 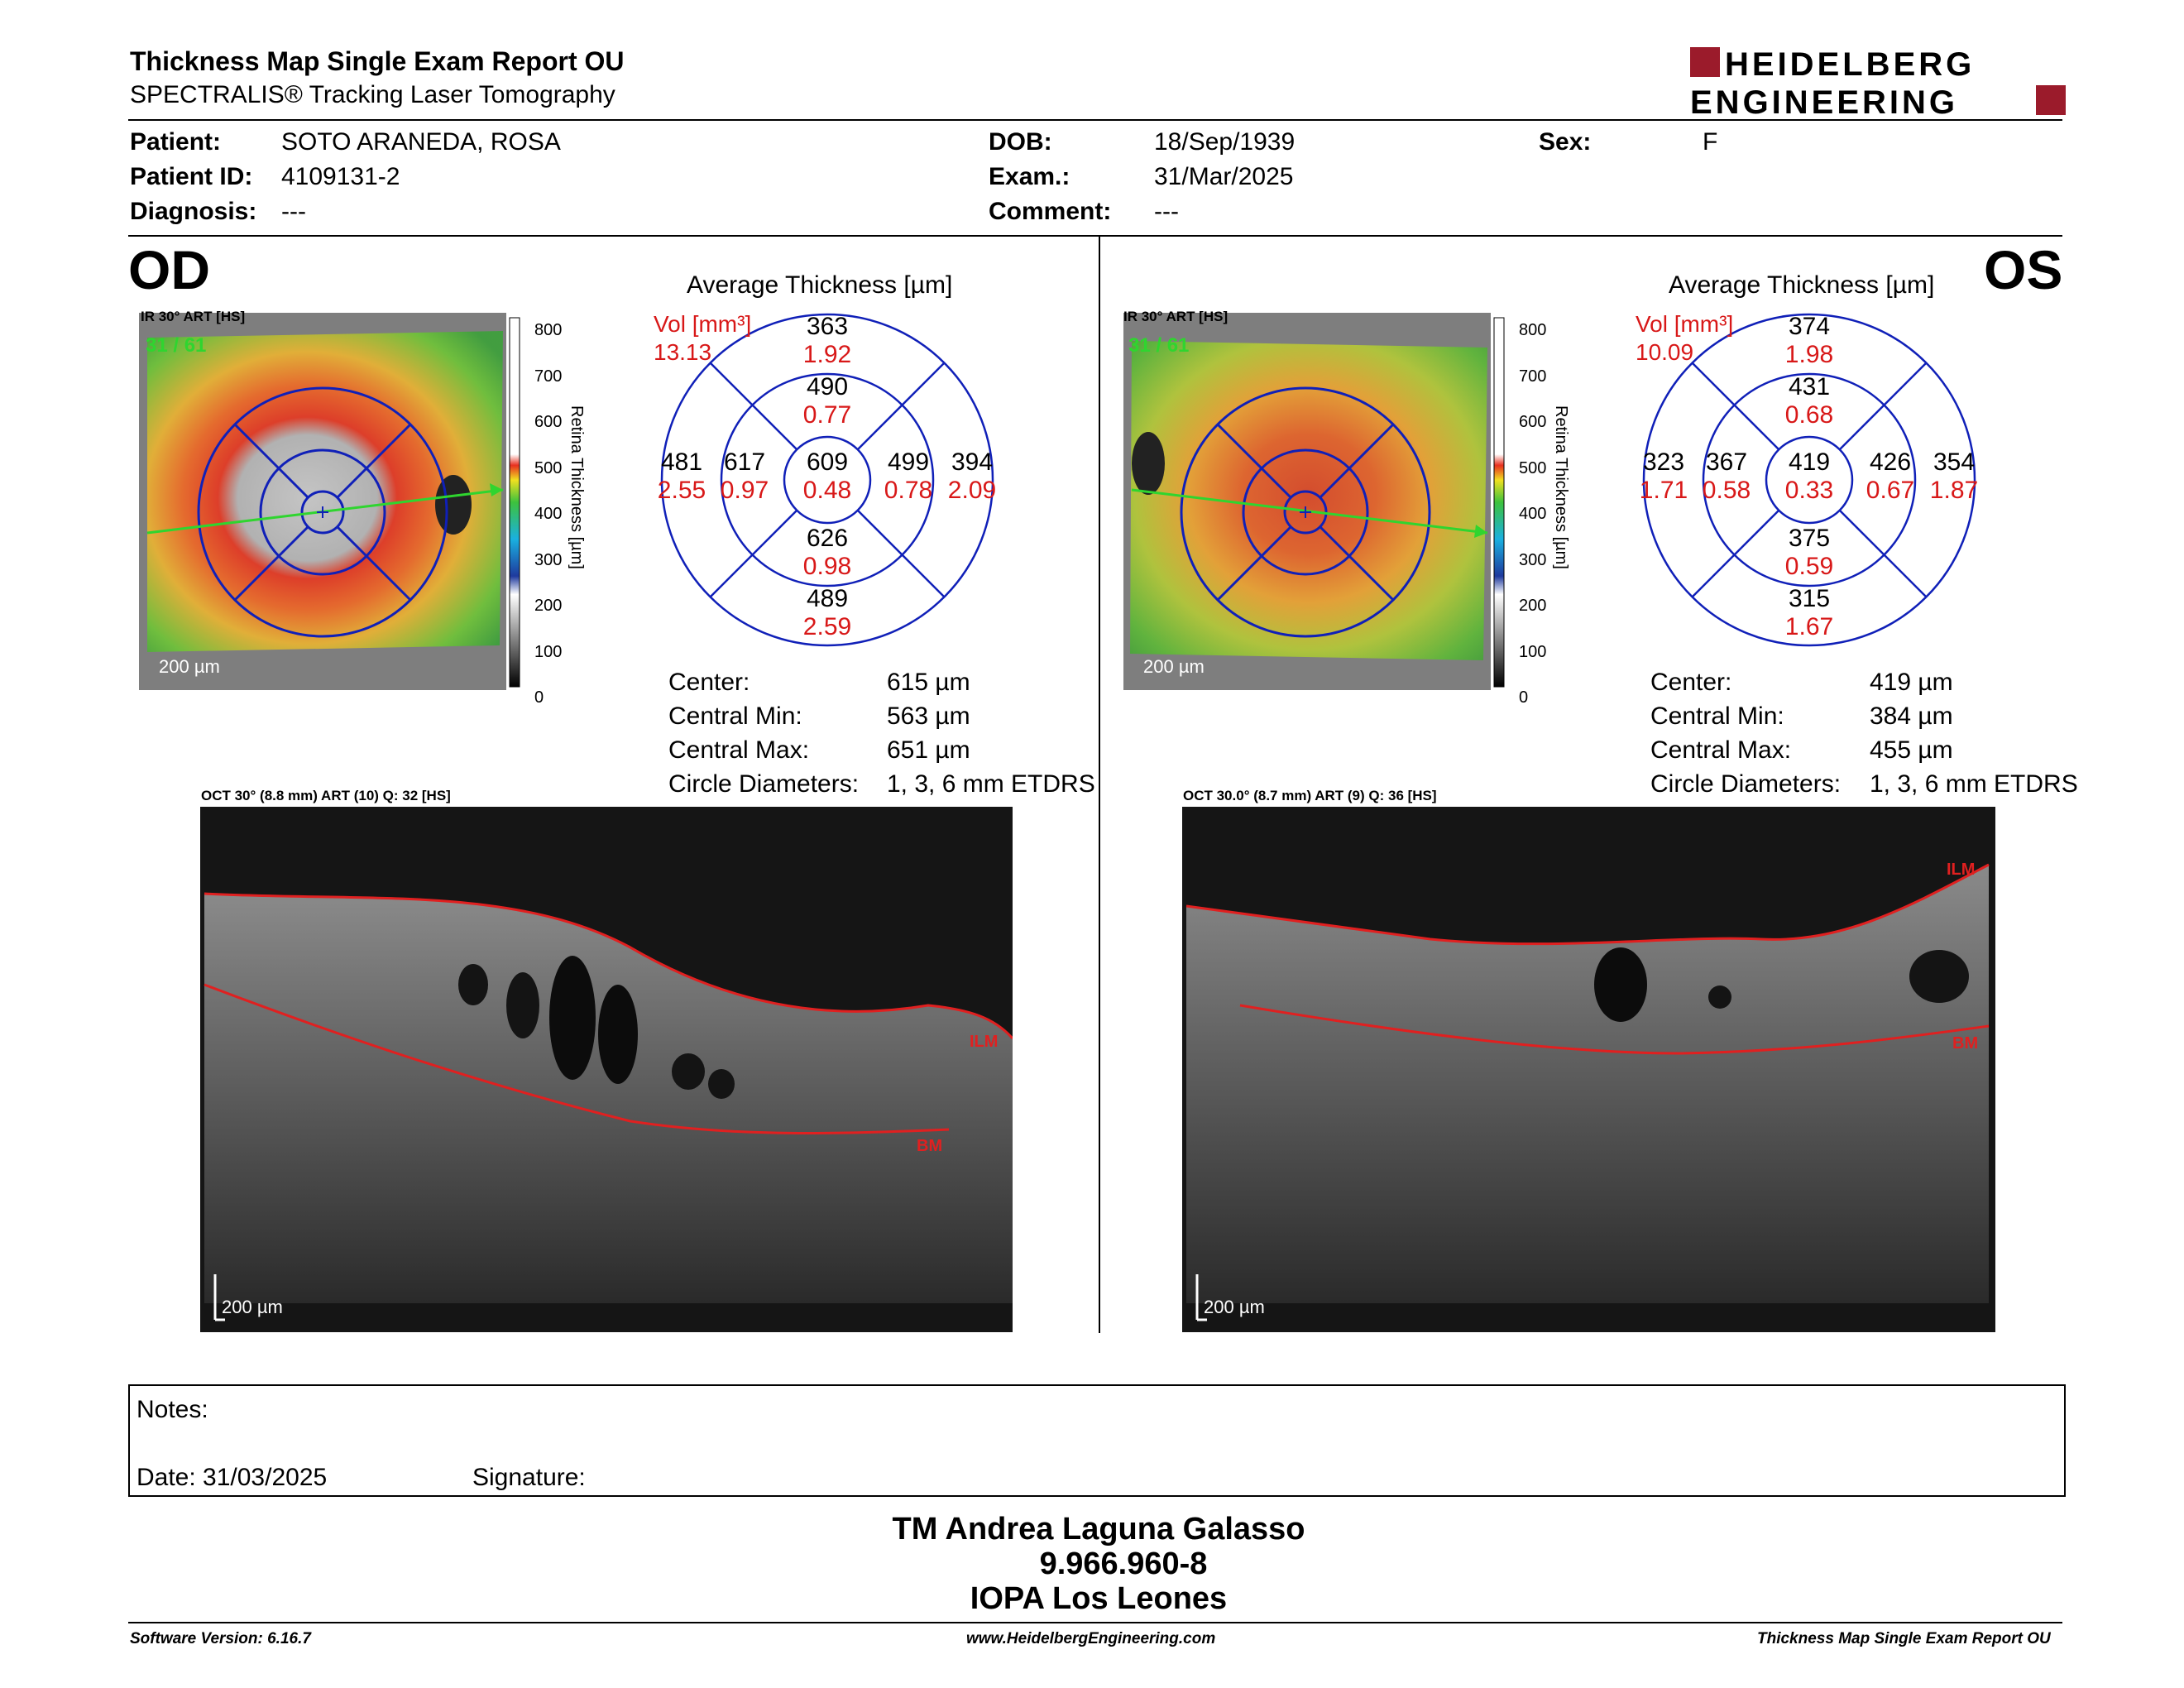 I want to click on od-outer-right-volume: 2.09, so click(x=972, y=490).